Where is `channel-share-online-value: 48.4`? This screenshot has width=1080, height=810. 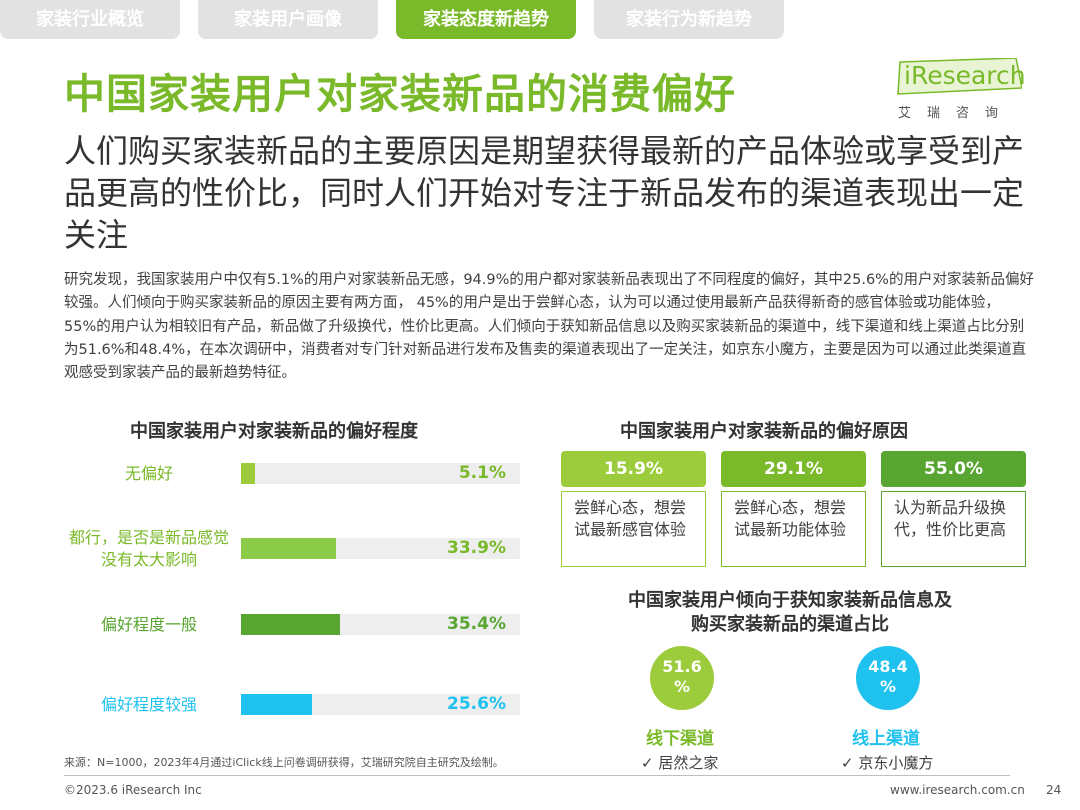
channel-share-online-value: 48.4 is located at coordinates (888, 666).